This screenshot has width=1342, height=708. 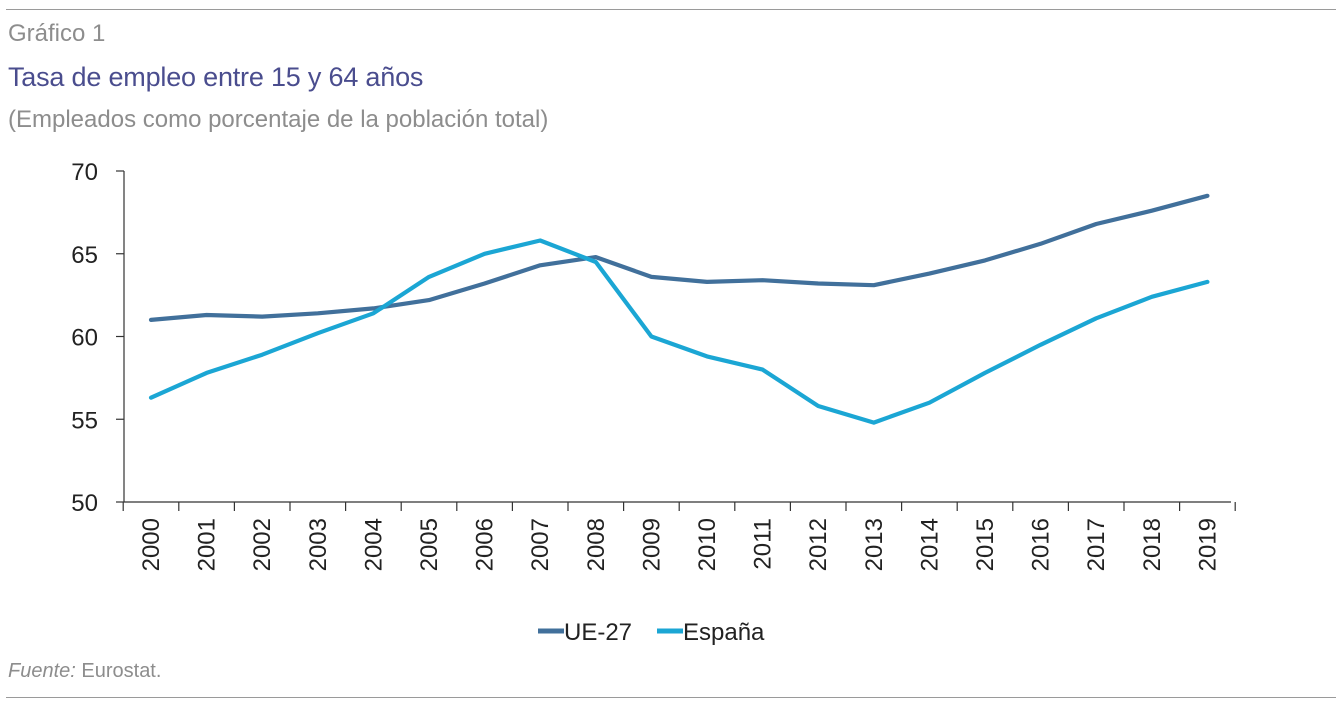 What do you see at coordinates (707, 544) in the screenshot?
I see `x-tick-label: 2010` at bounding box center [707, 544].